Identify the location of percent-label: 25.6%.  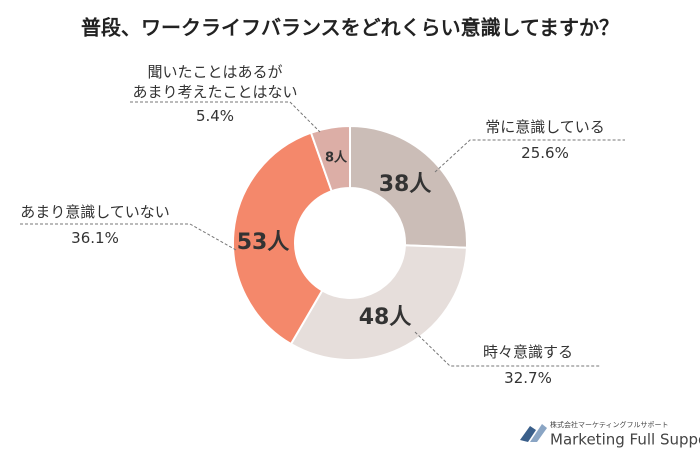
(545, 153).